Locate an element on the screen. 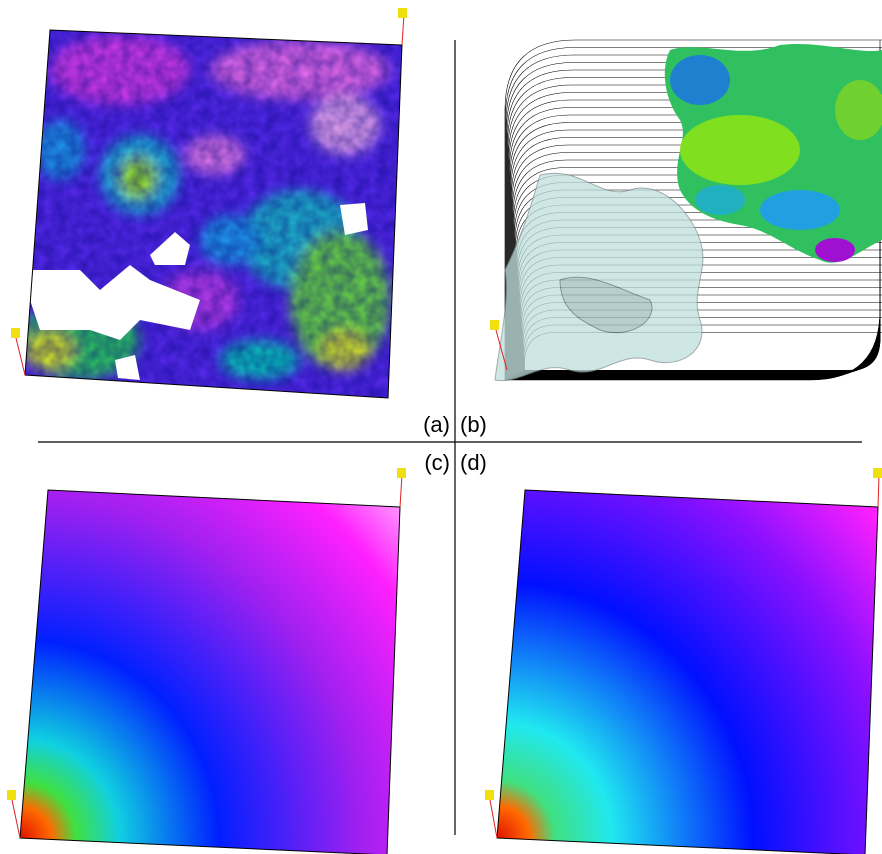  panel-label: (d) is located at coordinates (473, 462).